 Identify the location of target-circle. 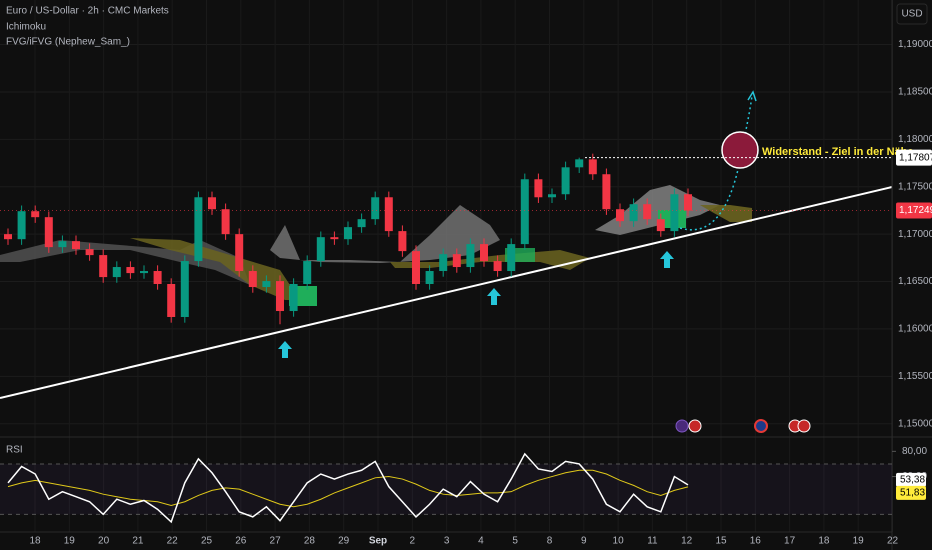
(740, 150).